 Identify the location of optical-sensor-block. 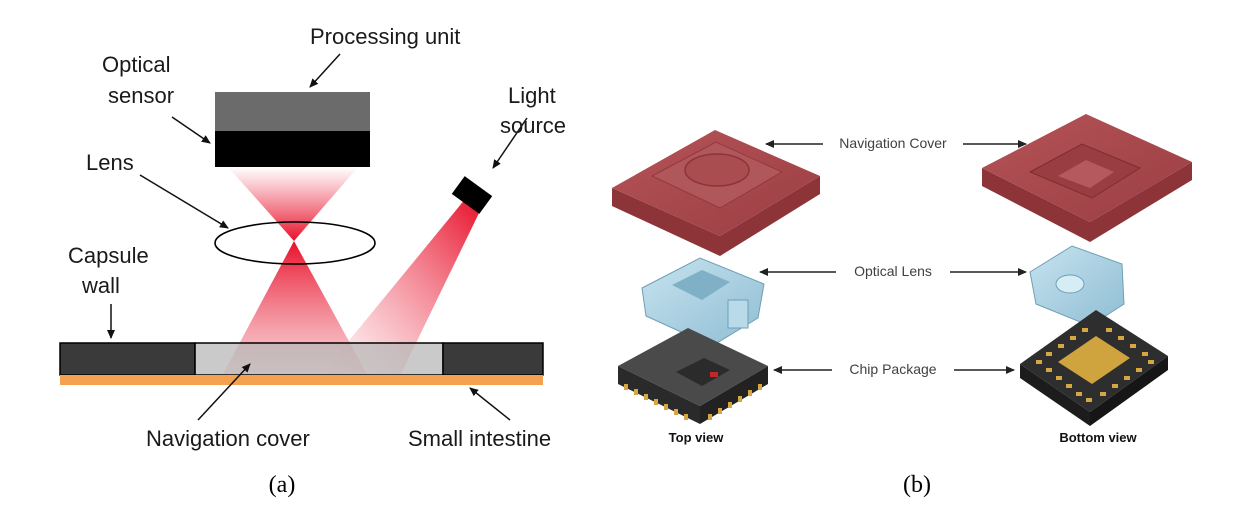
(292, 149).